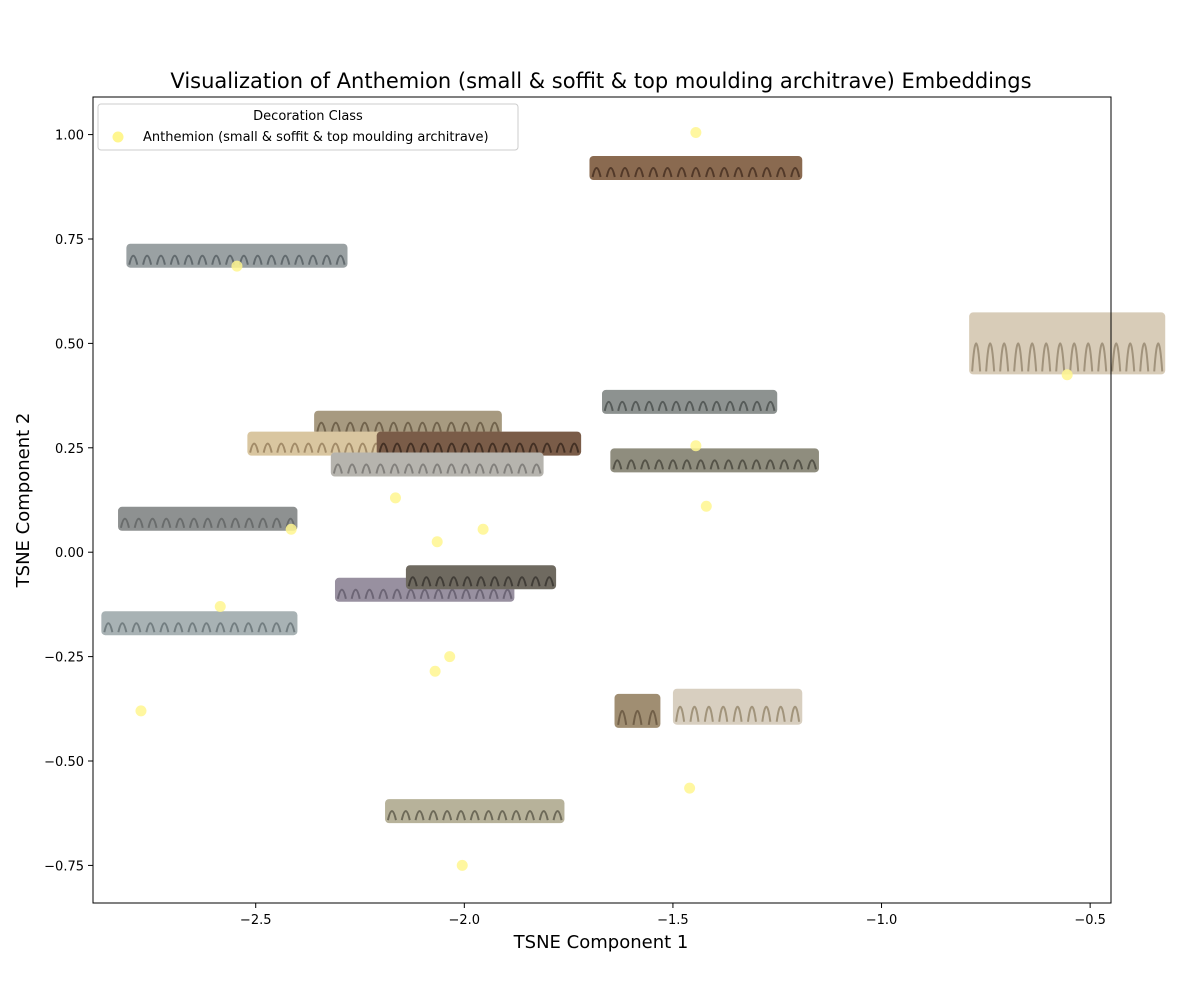 The height and width of the screenshot is (1000, 1200). What do you see at coordinates (1090, 920) in the screenshot?
I see `x-tick-label: −0.5` at bounding box center [1090, 920].